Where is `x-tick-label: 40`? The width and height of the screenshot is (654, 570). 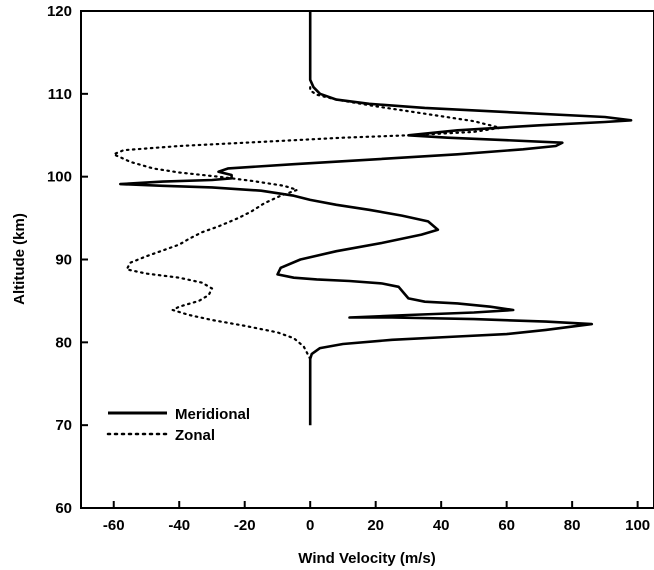
x-tick-label: 40 is located at coordinates (441, 525).